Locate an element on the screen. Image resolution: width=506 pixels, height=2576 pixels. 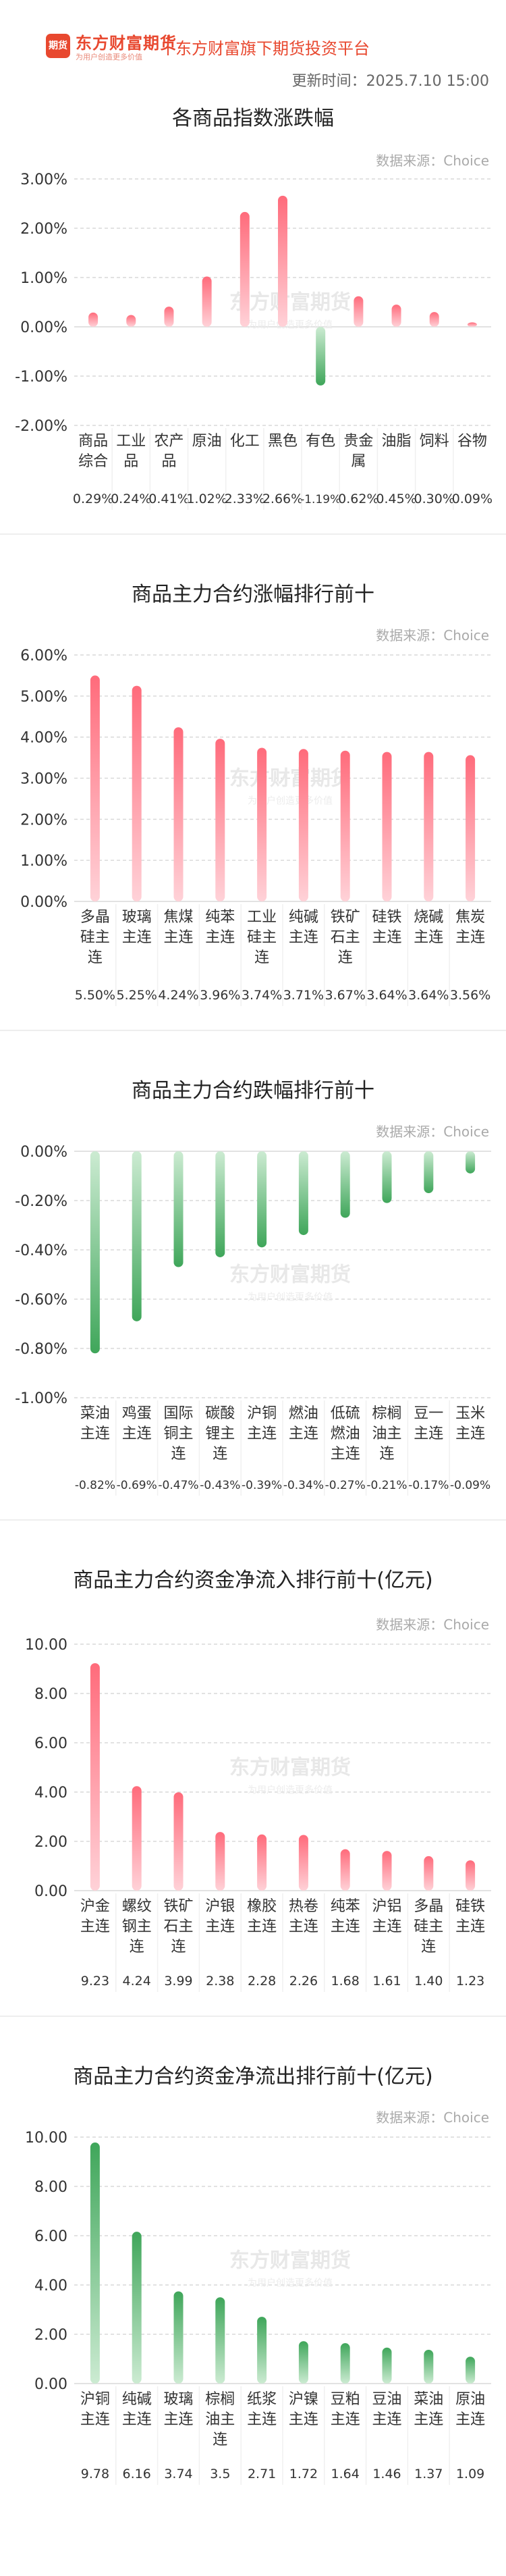
y-tick-label: 8.00 is located at coordinates (50, 2187).